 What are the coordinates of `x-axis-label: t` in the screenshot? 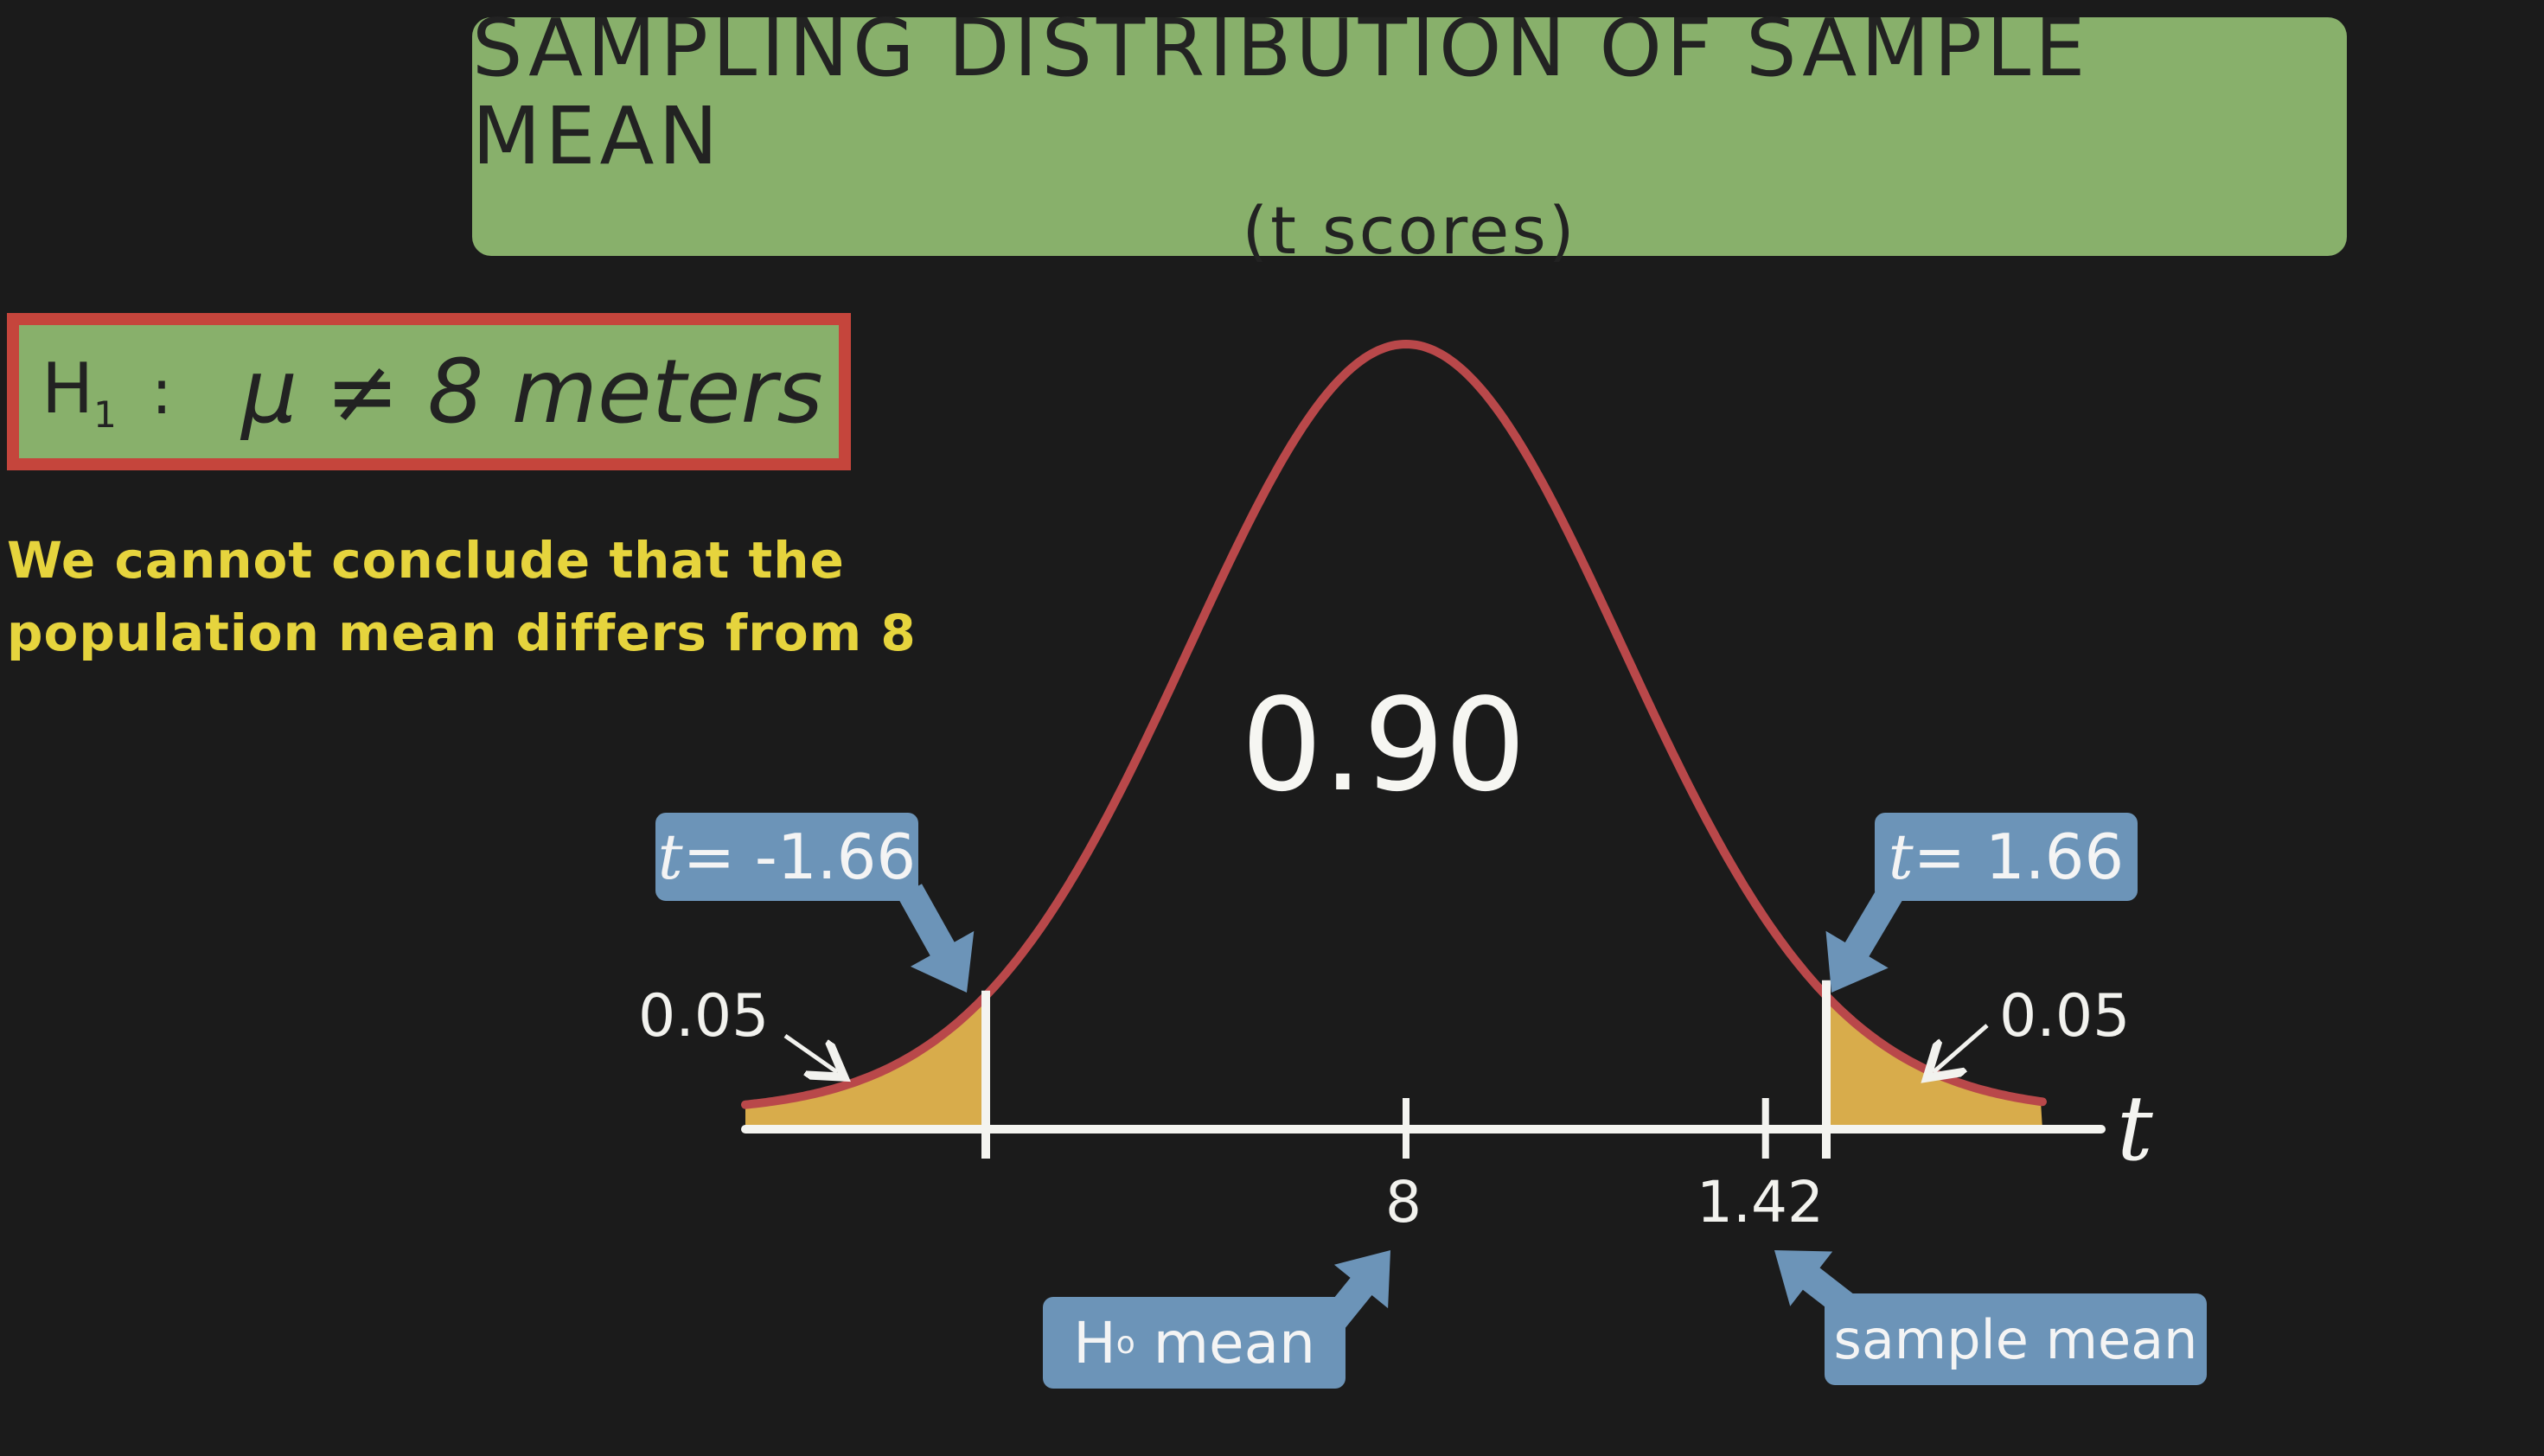 It's located at (2135, 1128).